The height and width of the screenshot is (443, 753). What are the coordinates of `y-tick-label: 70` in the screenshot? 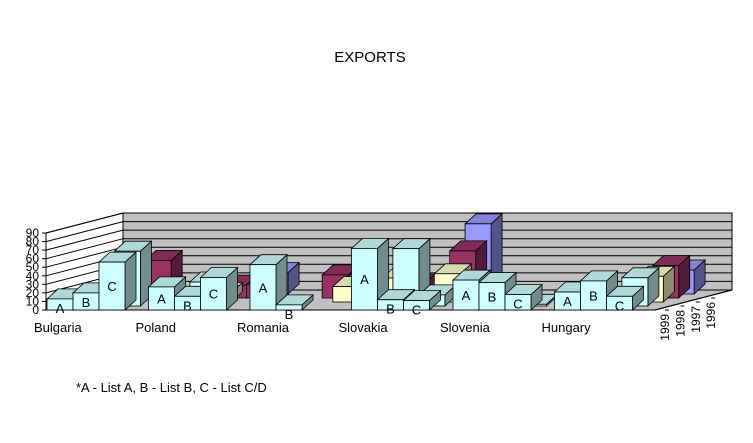 It's located at (33, 250).